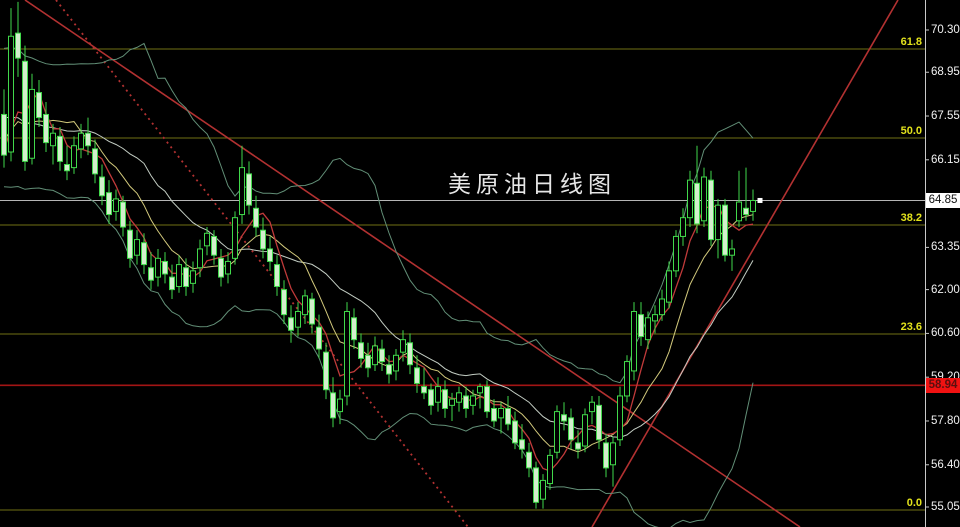 This screenshot has width=960, height=527. I want to click on fib-level-label: 0.0, so click(914, 503).